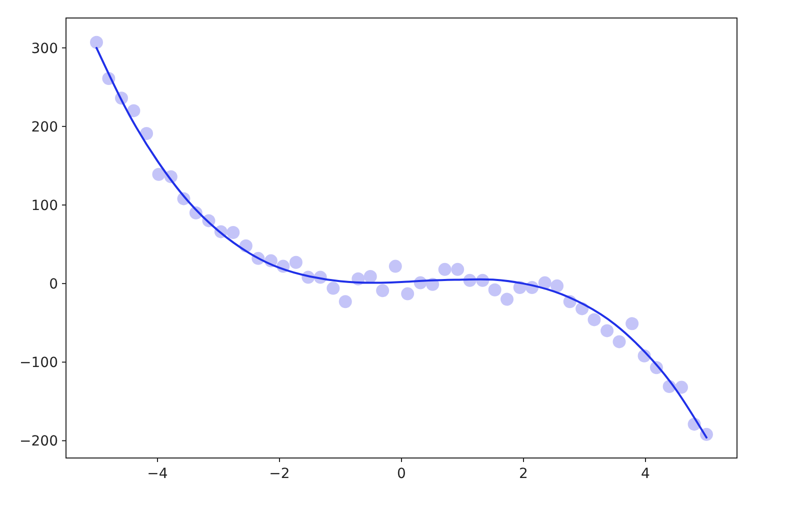 The width and height of the screenshot is (808, 506). I want to click on y-tick-label: 100, so click(44, 206).